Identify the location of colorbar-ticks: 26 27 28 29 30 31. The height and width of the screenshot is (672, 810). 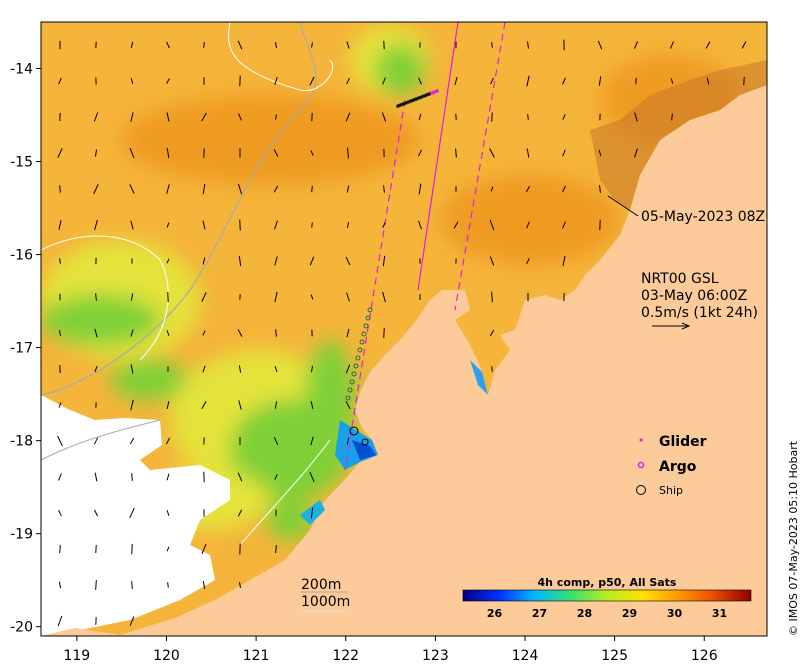
(607, 613).